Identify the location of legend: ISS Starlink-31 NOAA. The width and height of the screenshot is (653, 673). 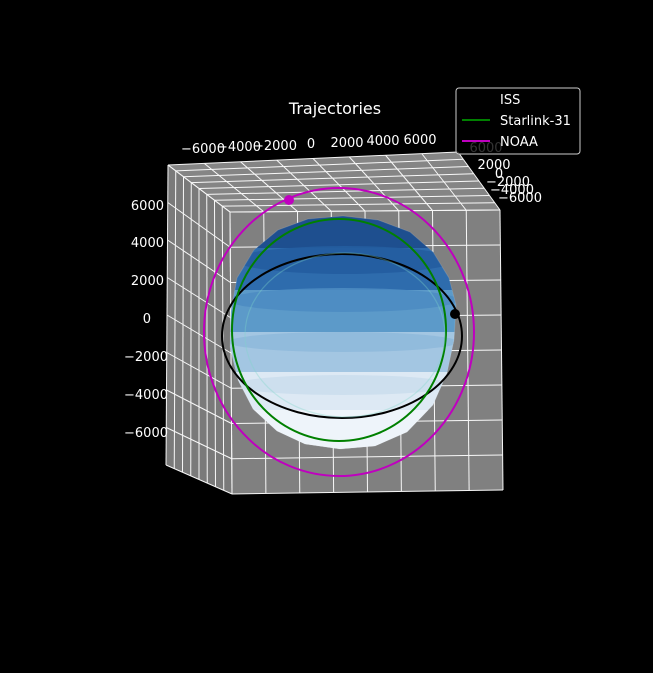
(518, 121).